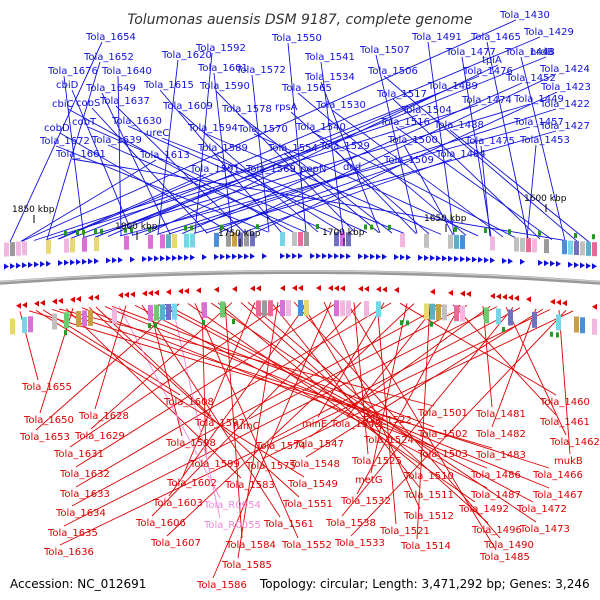 This screenshot has height=600, width=600. Describe the element at coordinates (500, 434) in the screenshot. I see `reverse-gene-label: Tola_1482` at that location.